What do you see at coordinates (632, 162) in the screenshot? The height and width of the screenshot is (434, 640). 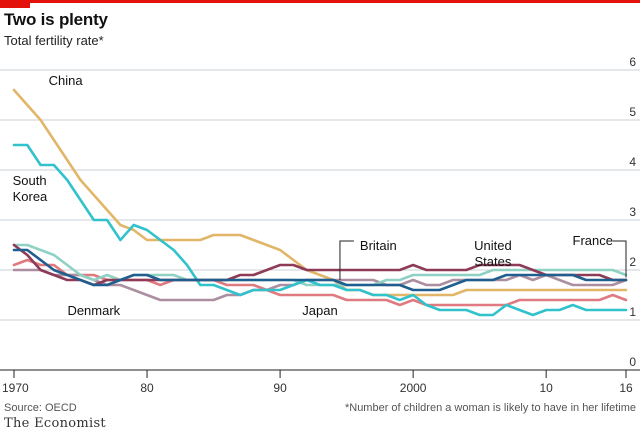 I see `y-tick-label: 4` at bounding box center [632, 162].